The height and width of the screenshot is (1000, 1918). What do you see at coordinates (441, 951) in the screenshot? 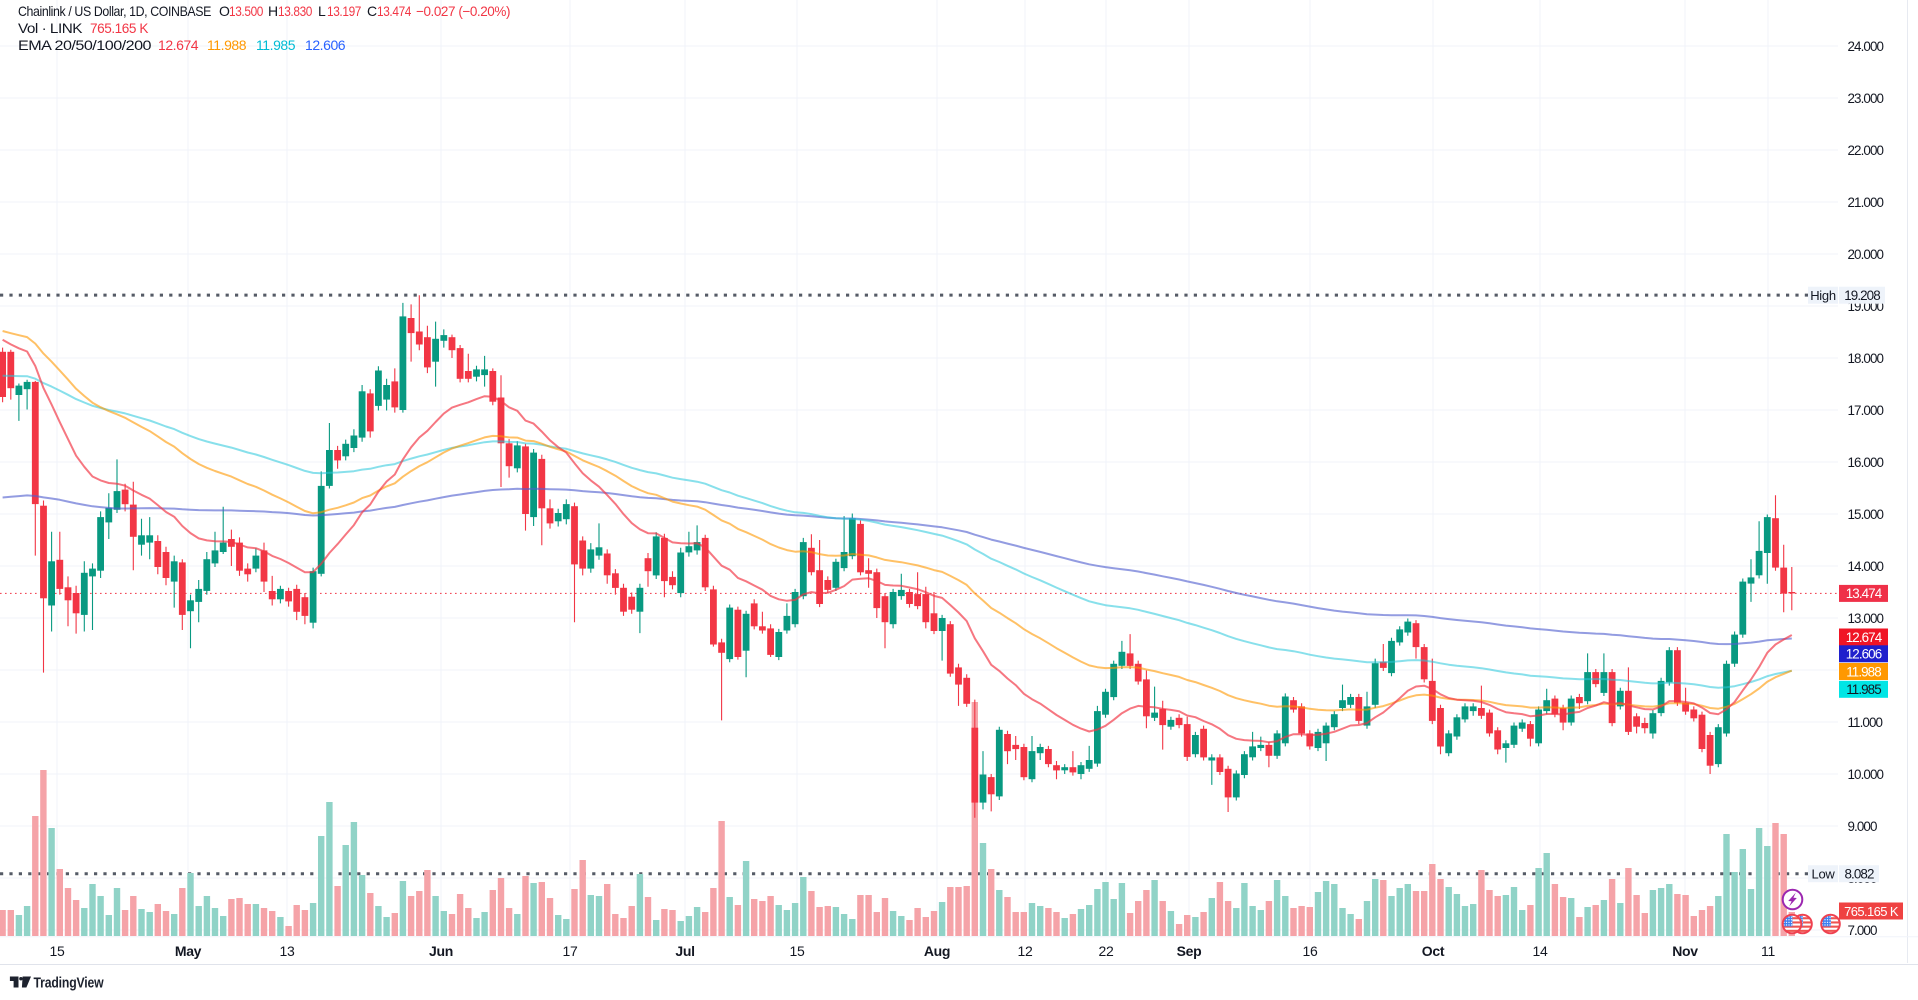
I see `svg-text: Jun` at bounding box center [441, 951].